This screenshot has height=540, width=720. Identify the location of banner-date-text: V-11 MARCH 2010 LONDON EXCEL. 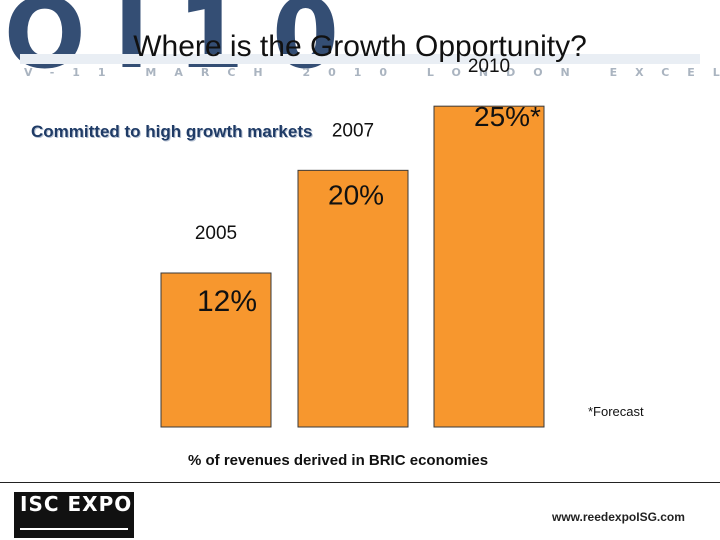
(372, 72).